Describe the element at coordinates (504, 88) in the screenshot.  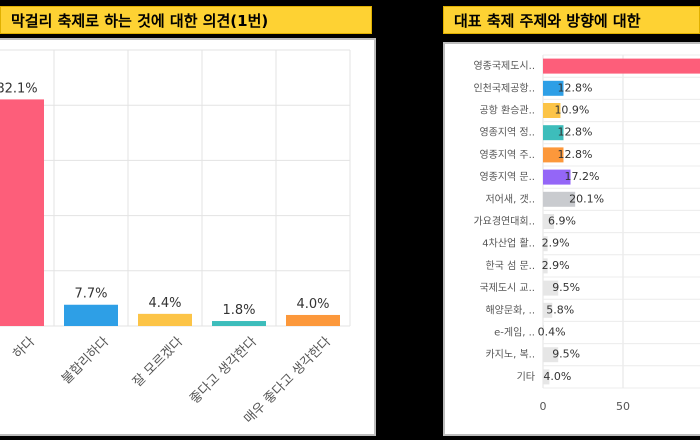
I see `chart2-category-label: 인천국제공항..` at that location.